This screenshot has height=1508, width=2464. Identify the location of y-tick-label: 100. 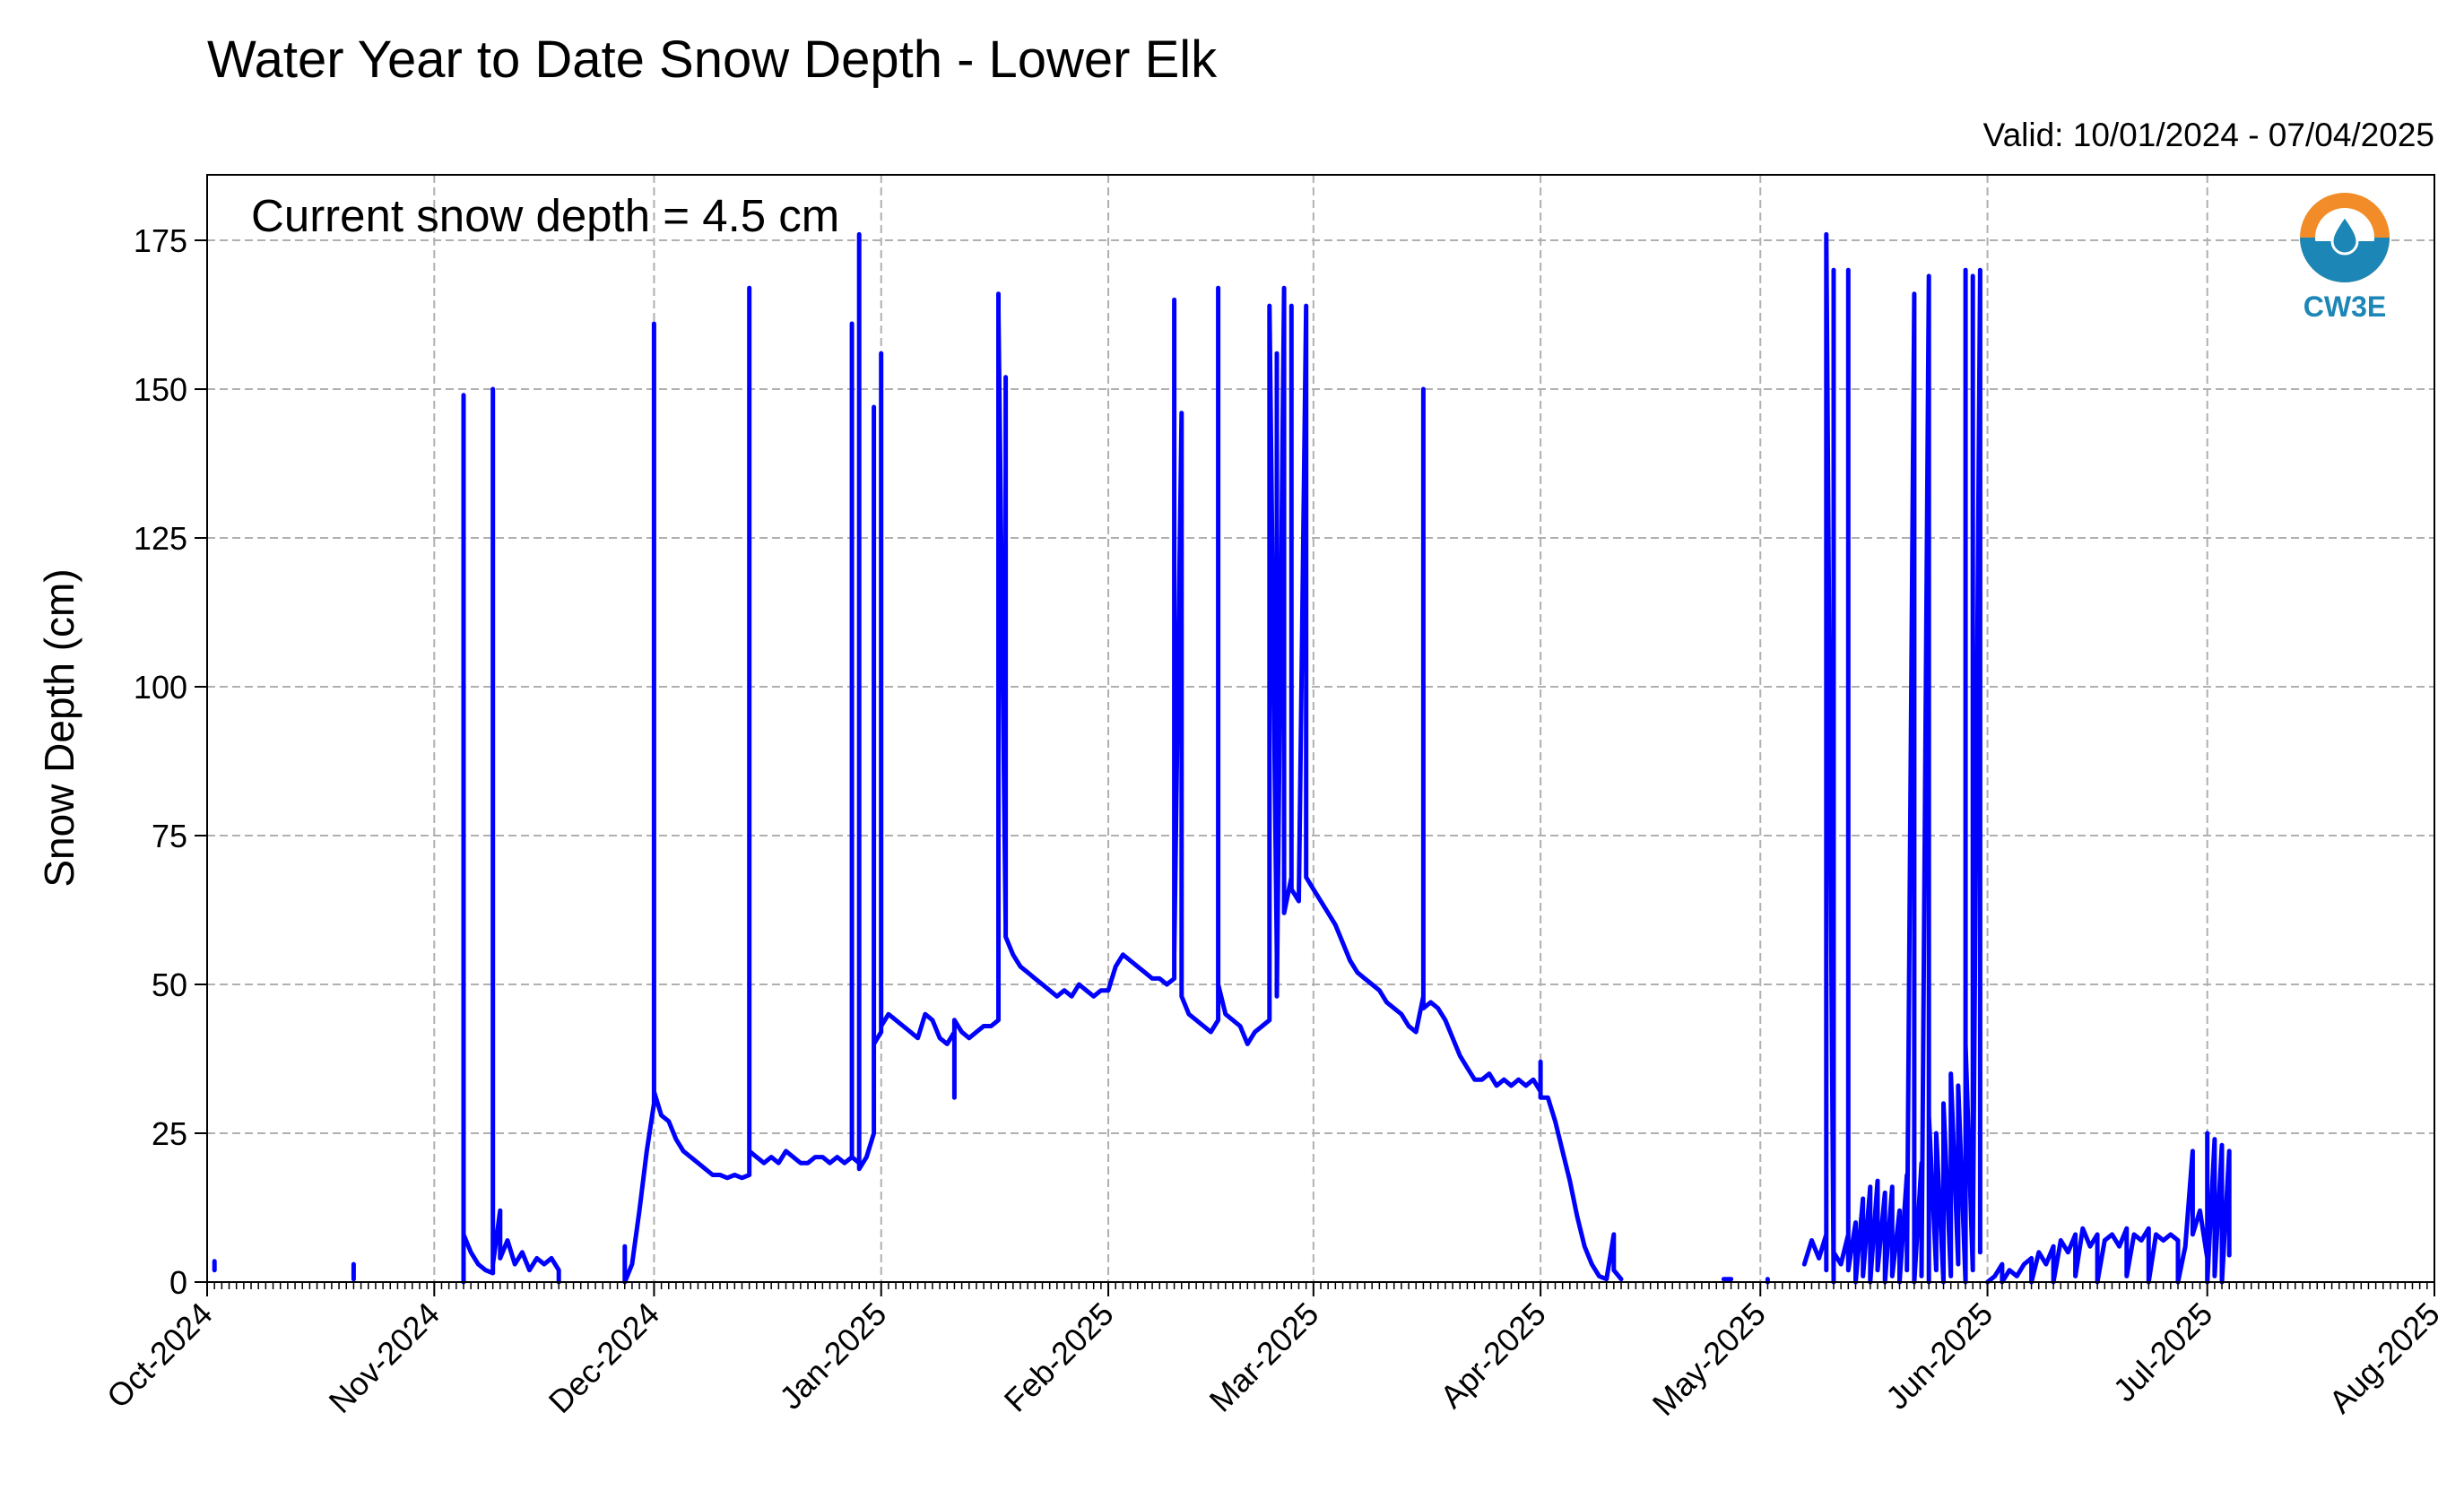
(160, 687).